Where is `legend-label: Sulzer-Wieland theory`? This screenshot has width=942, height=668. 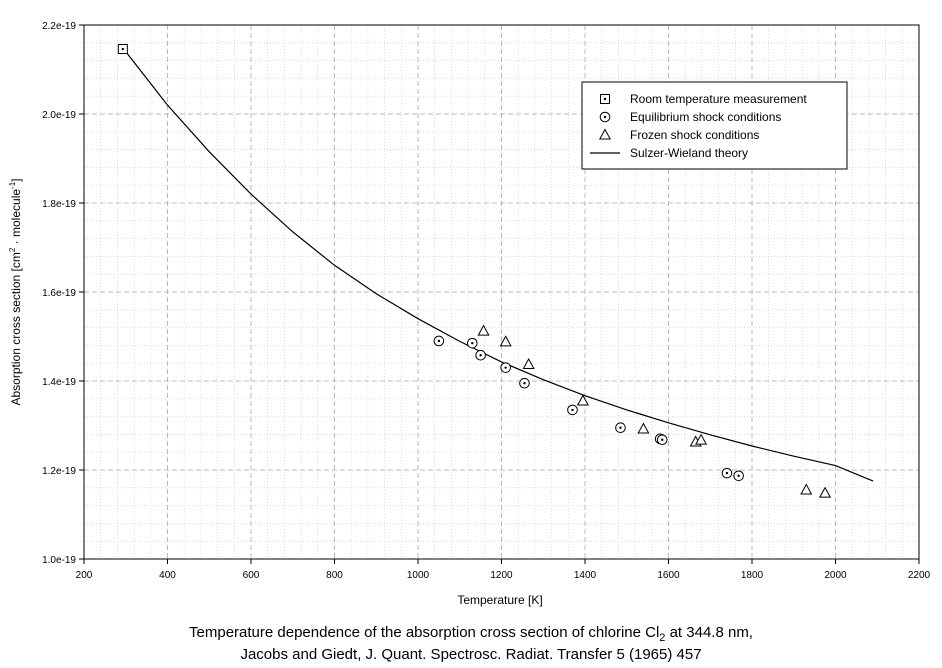
legend-label: Sulzer-Wieland theory is located at coordinates (689, 153).